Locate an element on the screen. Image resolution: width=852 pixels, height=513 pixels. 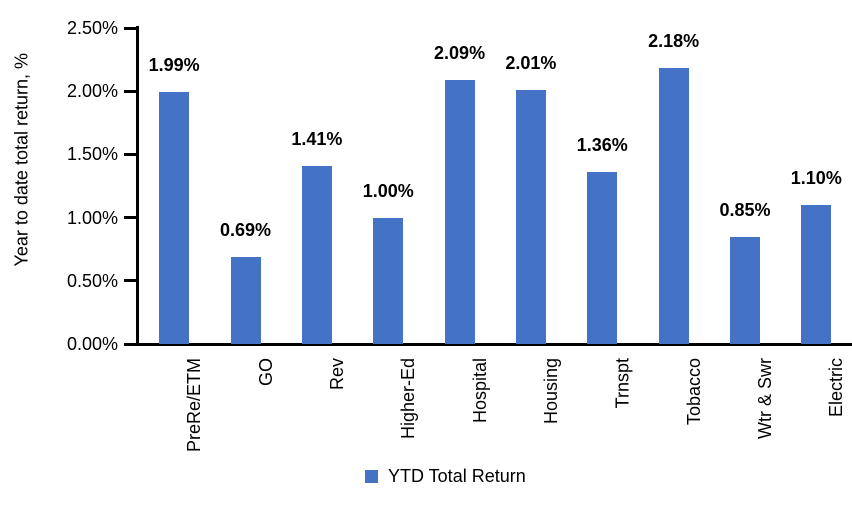
bar-trnspt is located at coordinates (602, 258).